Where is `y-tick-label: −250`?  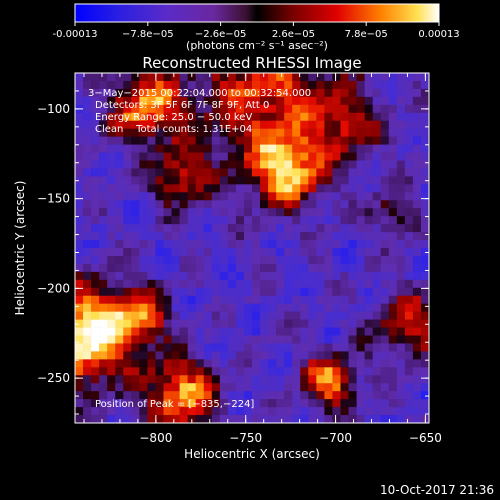
y-tick-label: −250 is located at coordinates (53, 378).